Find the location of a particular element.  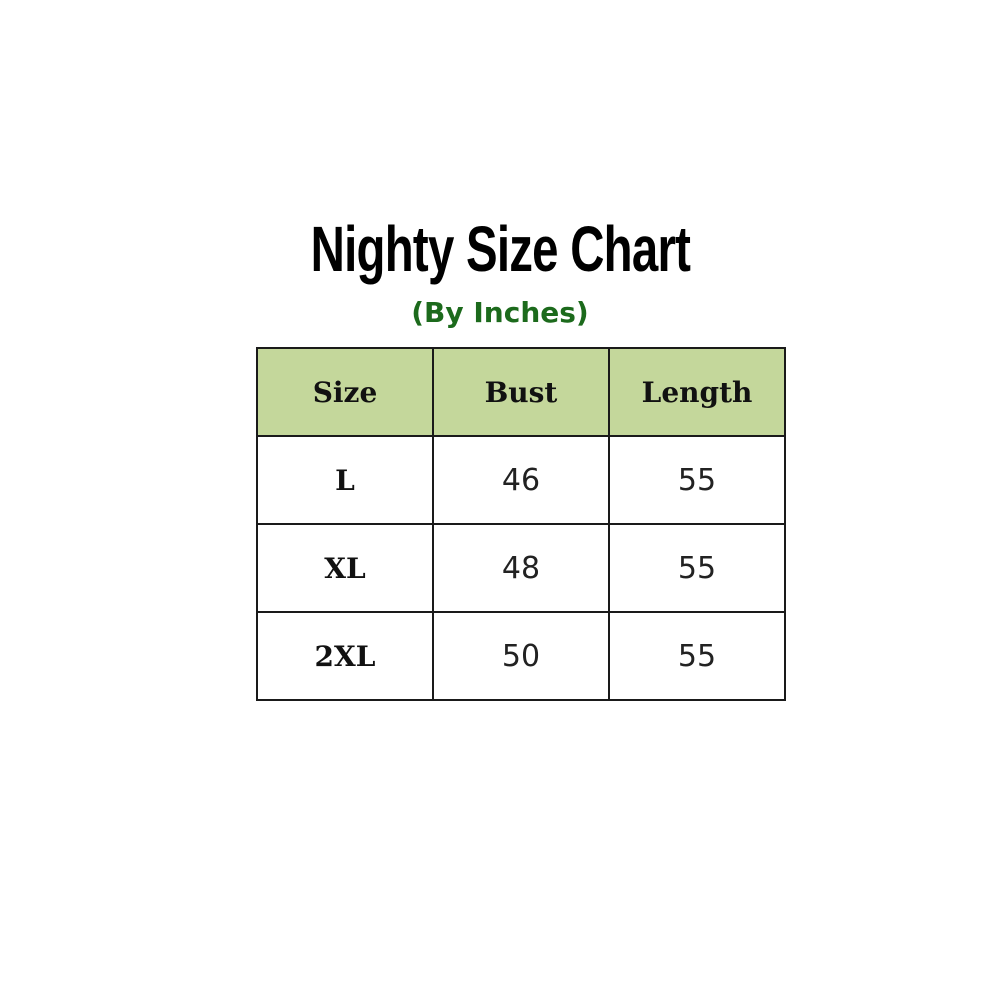

cell-bust: 50 is located at coordinates (521, 656).